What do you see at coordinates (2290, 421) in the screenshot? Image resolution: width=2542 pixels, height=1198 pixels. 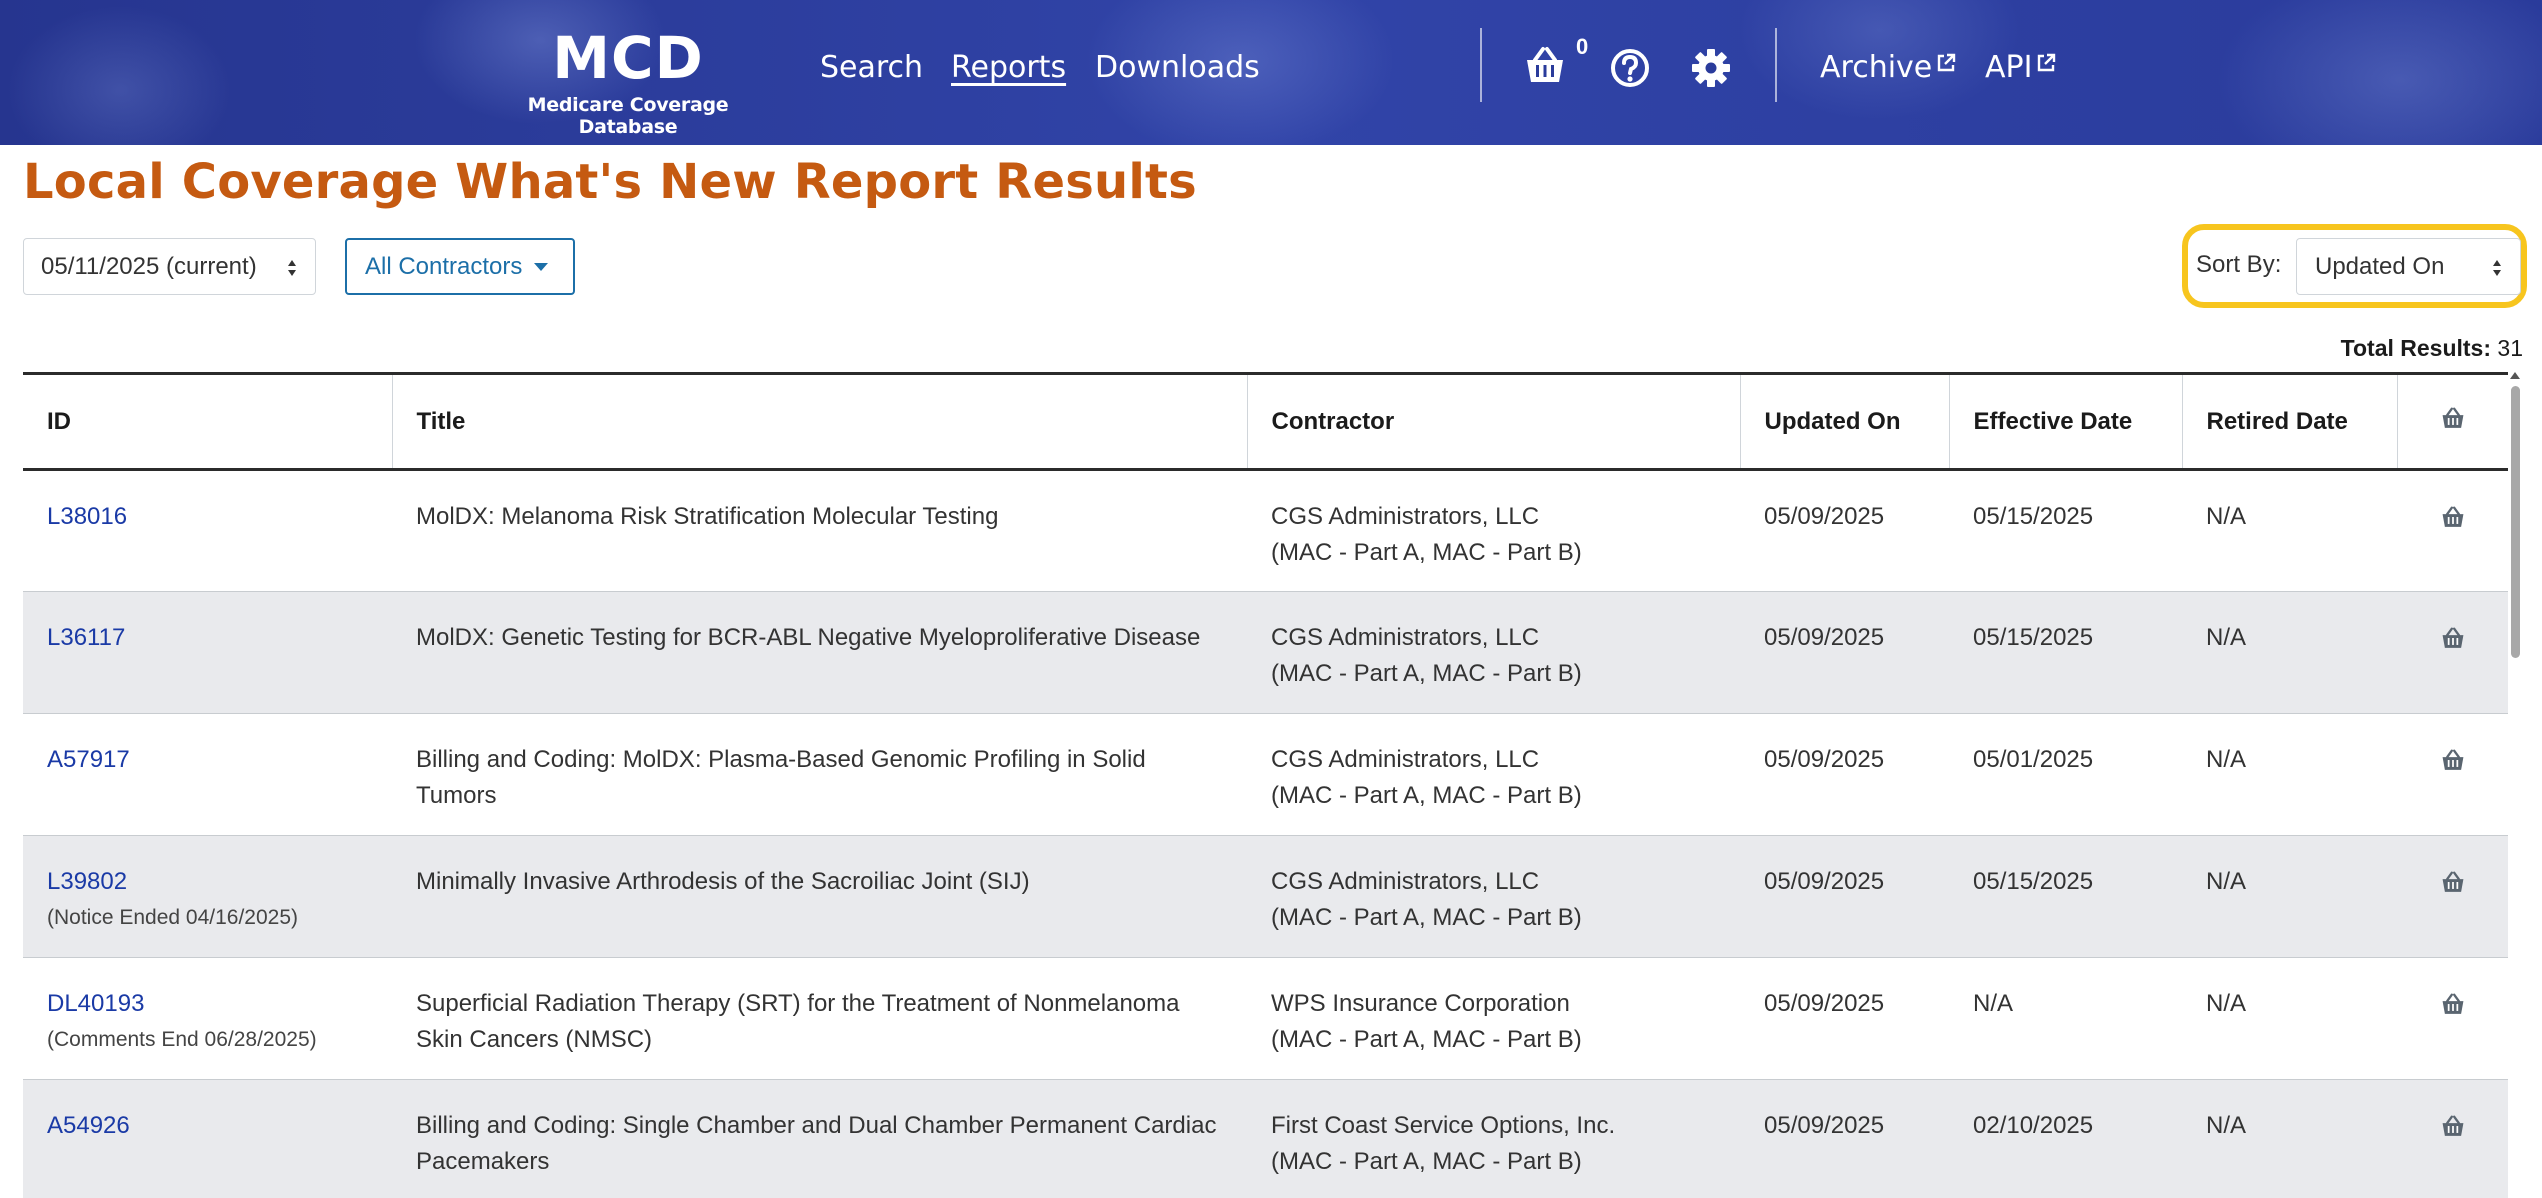 I see `col-header-retired-date: Retired Date` at bounding box center [2290, 421].